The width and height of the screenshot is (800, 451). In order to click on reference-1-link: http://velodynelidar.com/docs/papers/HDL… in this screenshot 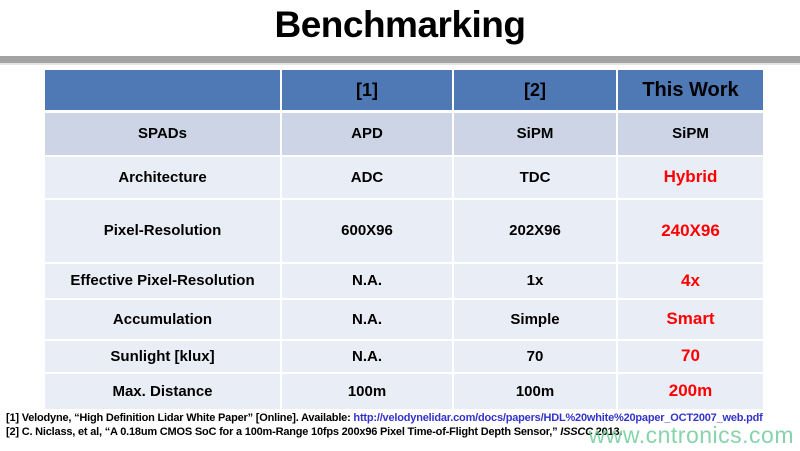, I will do `click(558, 418)`.